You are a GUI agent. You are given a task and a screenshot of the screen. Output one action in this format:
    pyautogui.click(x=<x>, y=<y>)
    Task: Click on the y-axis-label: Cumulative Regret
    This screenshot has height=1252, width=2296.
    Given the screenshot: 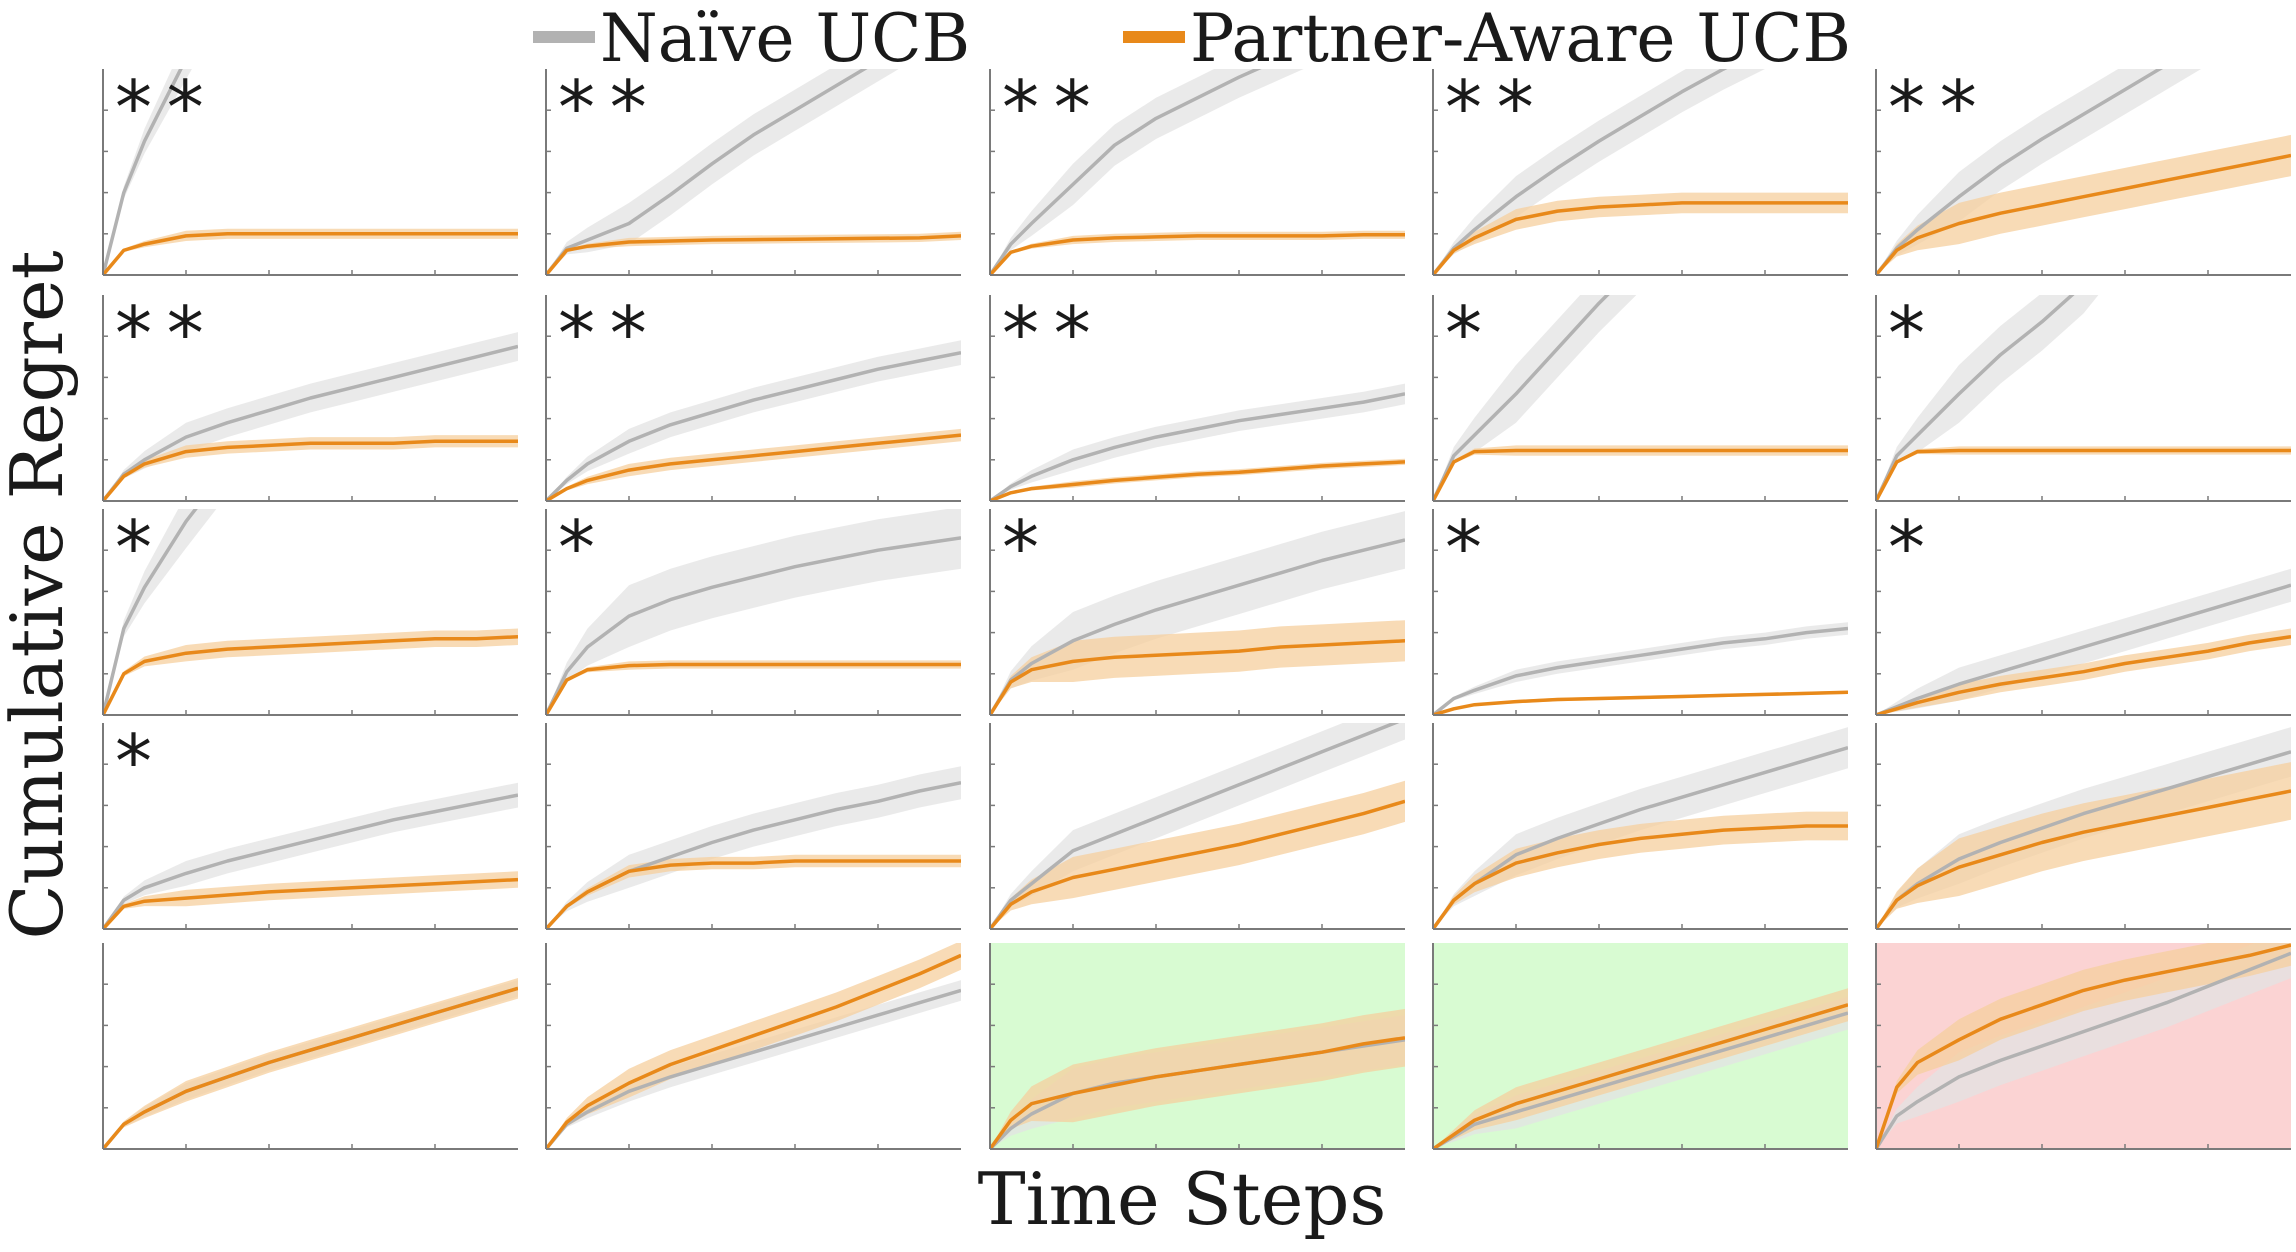 What is the action you would take?
    pyautogui.click(x=39, y=594)
    